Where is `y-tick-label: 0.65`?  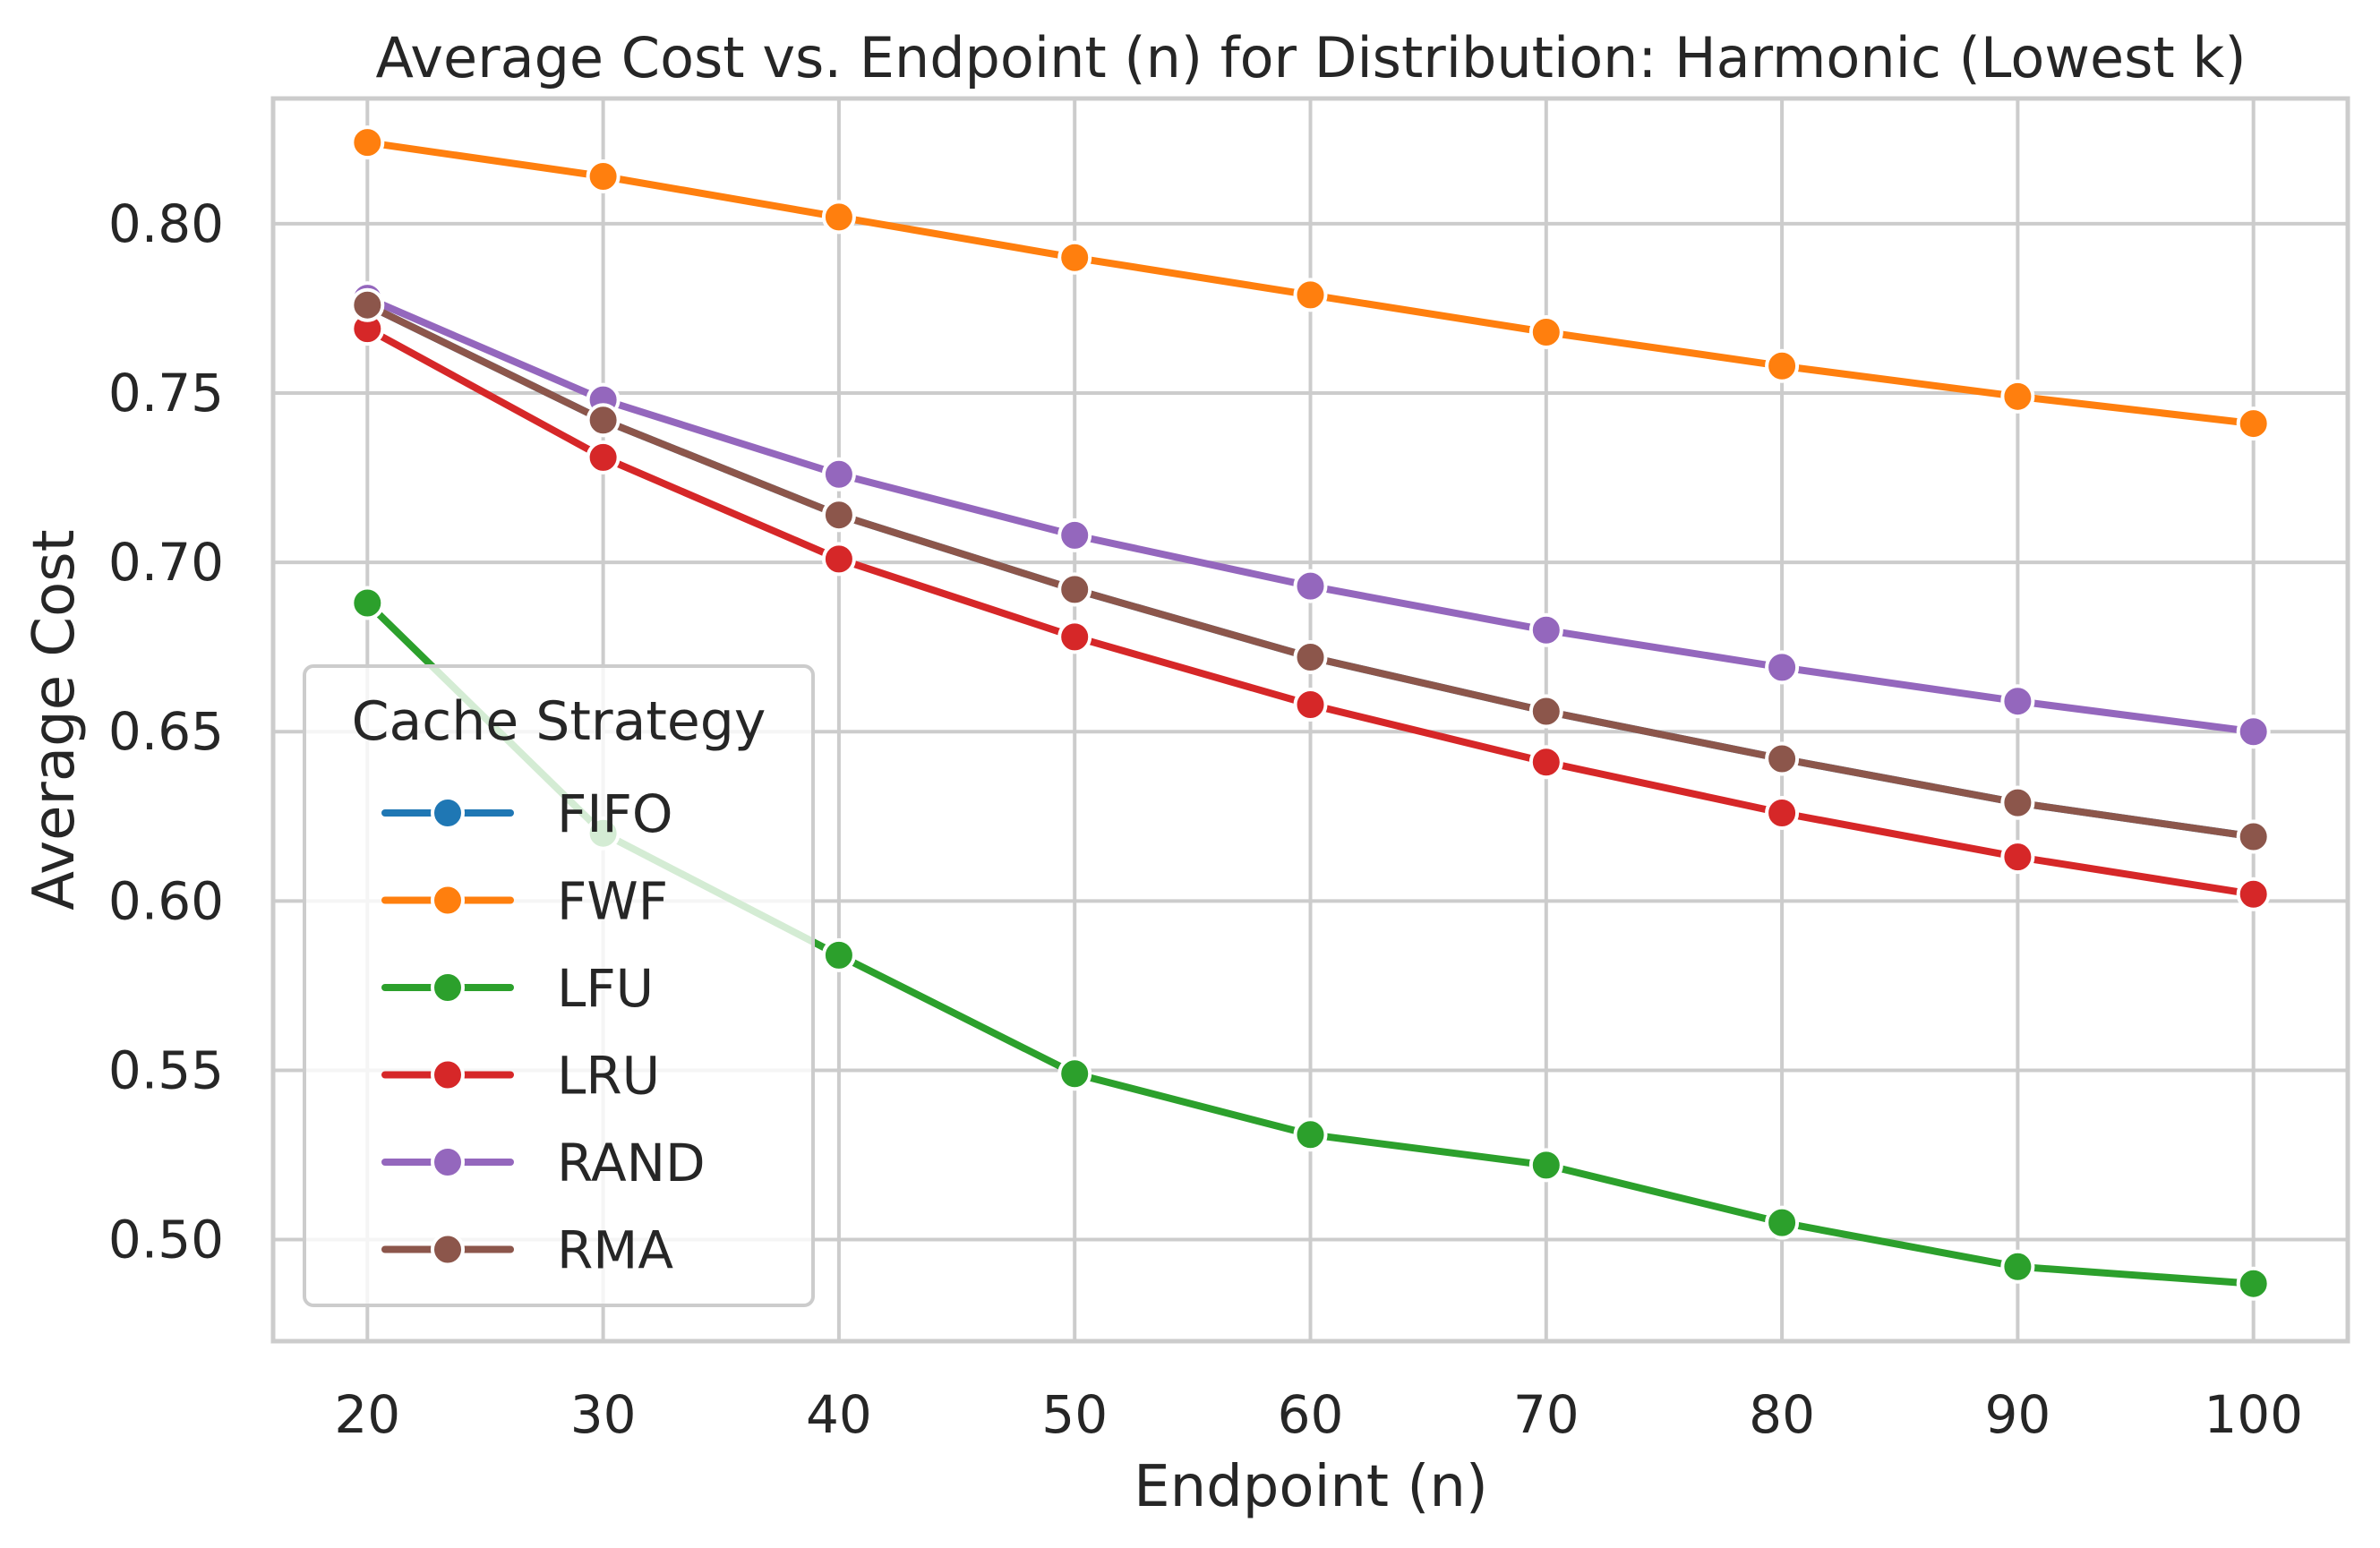 y-tick-label: 0.65 is located at coordinates (166, 731).